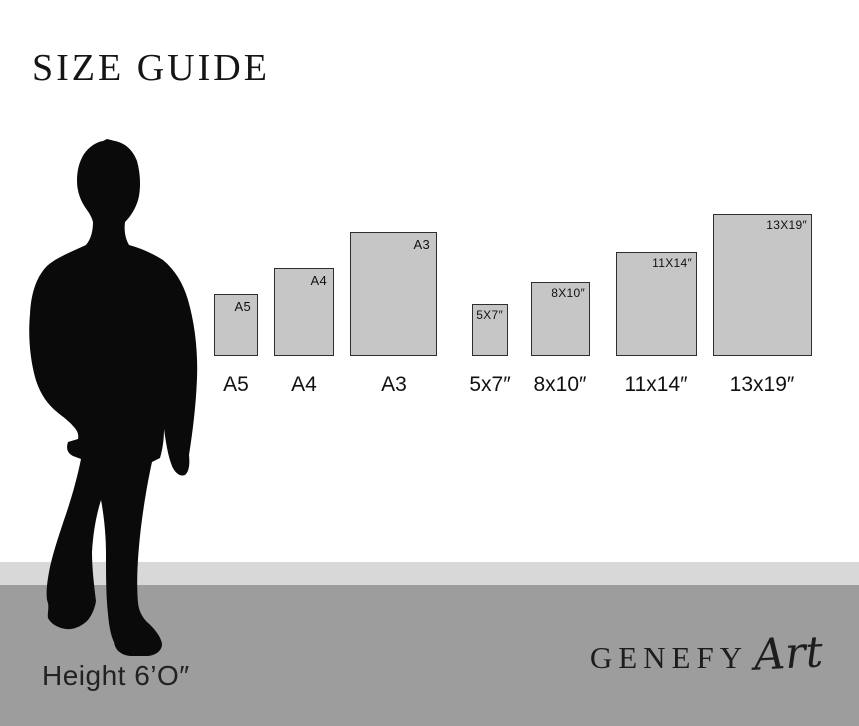  Describe the element at coordinates (421, 244) in the screenshot. I see `size-box-a3-tag: A3` at that location.